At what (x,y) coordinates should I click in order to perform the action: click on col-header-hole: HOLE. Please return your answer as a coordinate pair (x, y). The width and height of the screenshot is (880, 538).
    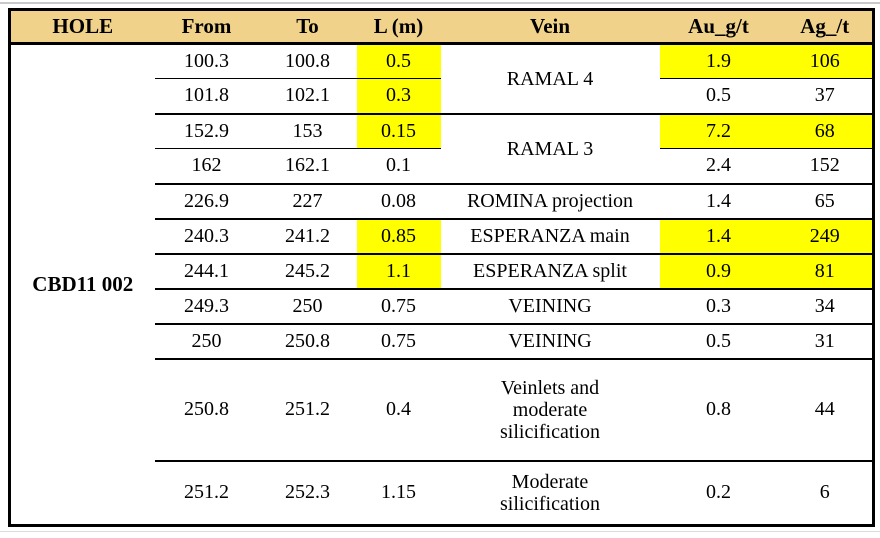
    Looking at the image, I should click on (82, 26).